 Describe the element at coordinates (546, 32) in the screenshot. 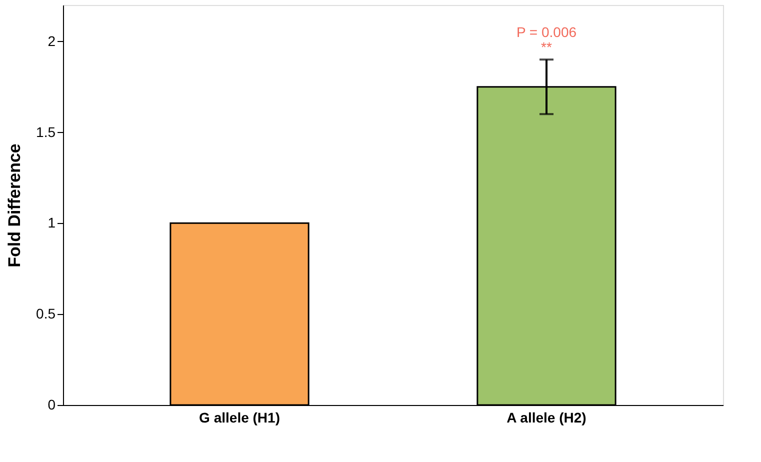

I see `annotation: P = 0.006` at that location.